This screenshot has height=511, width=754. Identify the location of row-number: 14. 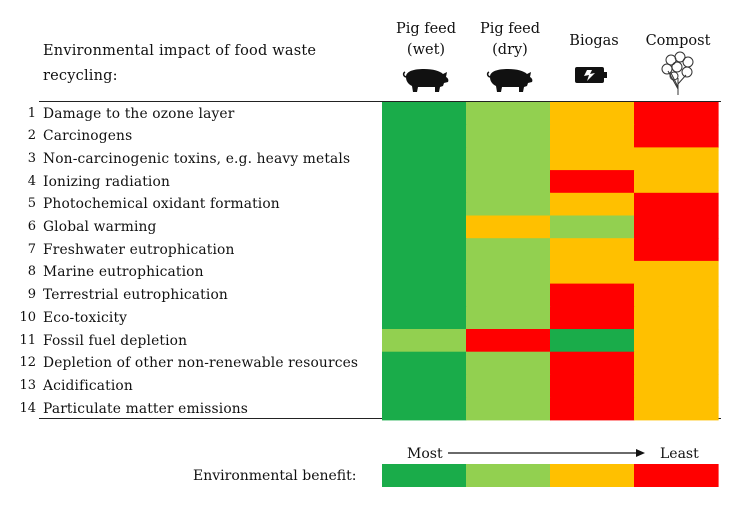
(27, 408).